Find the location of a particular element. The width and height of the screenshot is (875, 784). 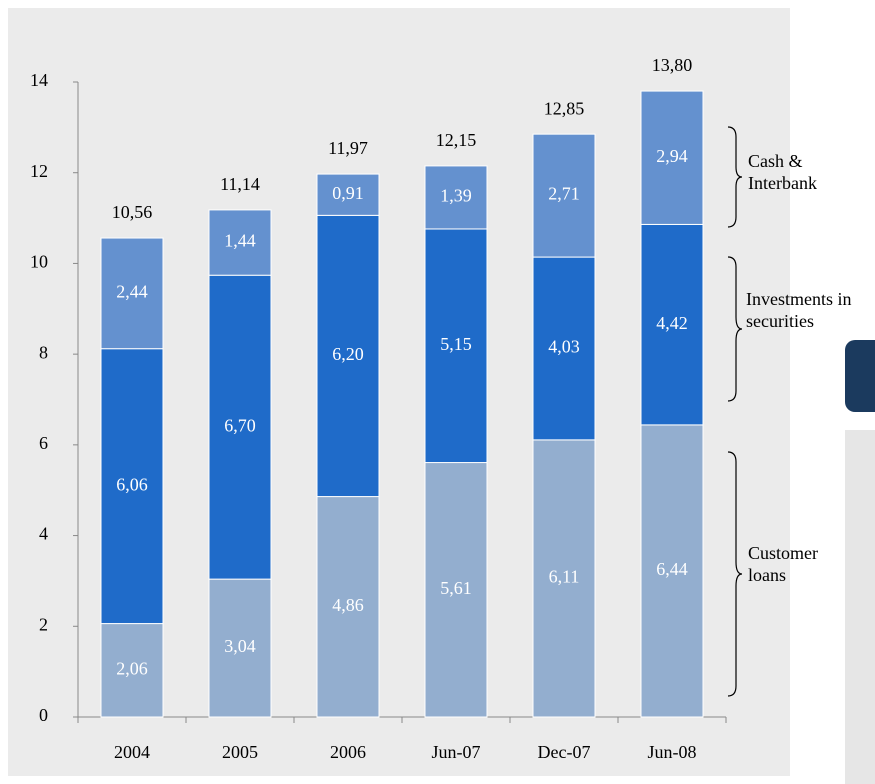

data-label: 2,44 is located at coordinates (132, 291).